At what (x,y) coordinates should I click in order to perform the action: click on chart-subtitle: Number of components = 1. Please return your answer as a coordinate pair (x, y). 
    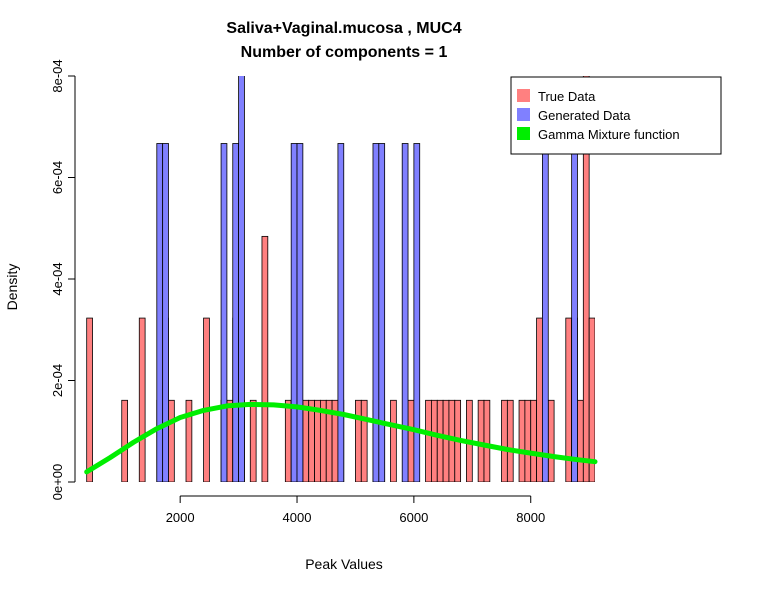
    Looking at the image, I should click on (344, 52).